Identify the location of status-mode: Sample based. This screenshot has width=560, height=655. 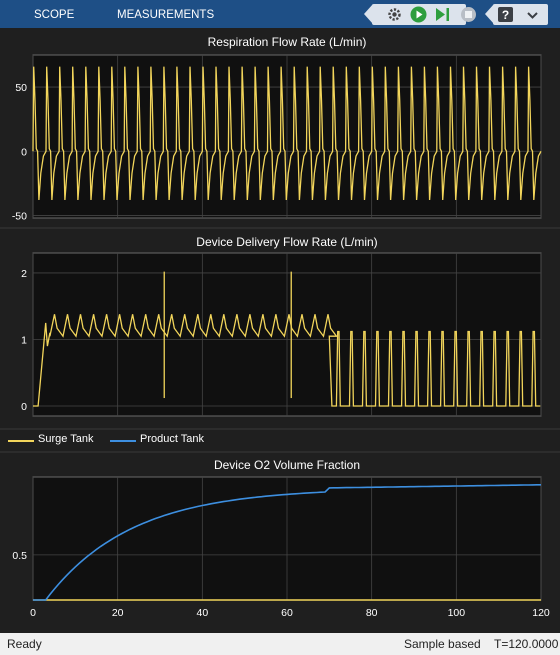
(442, 644).